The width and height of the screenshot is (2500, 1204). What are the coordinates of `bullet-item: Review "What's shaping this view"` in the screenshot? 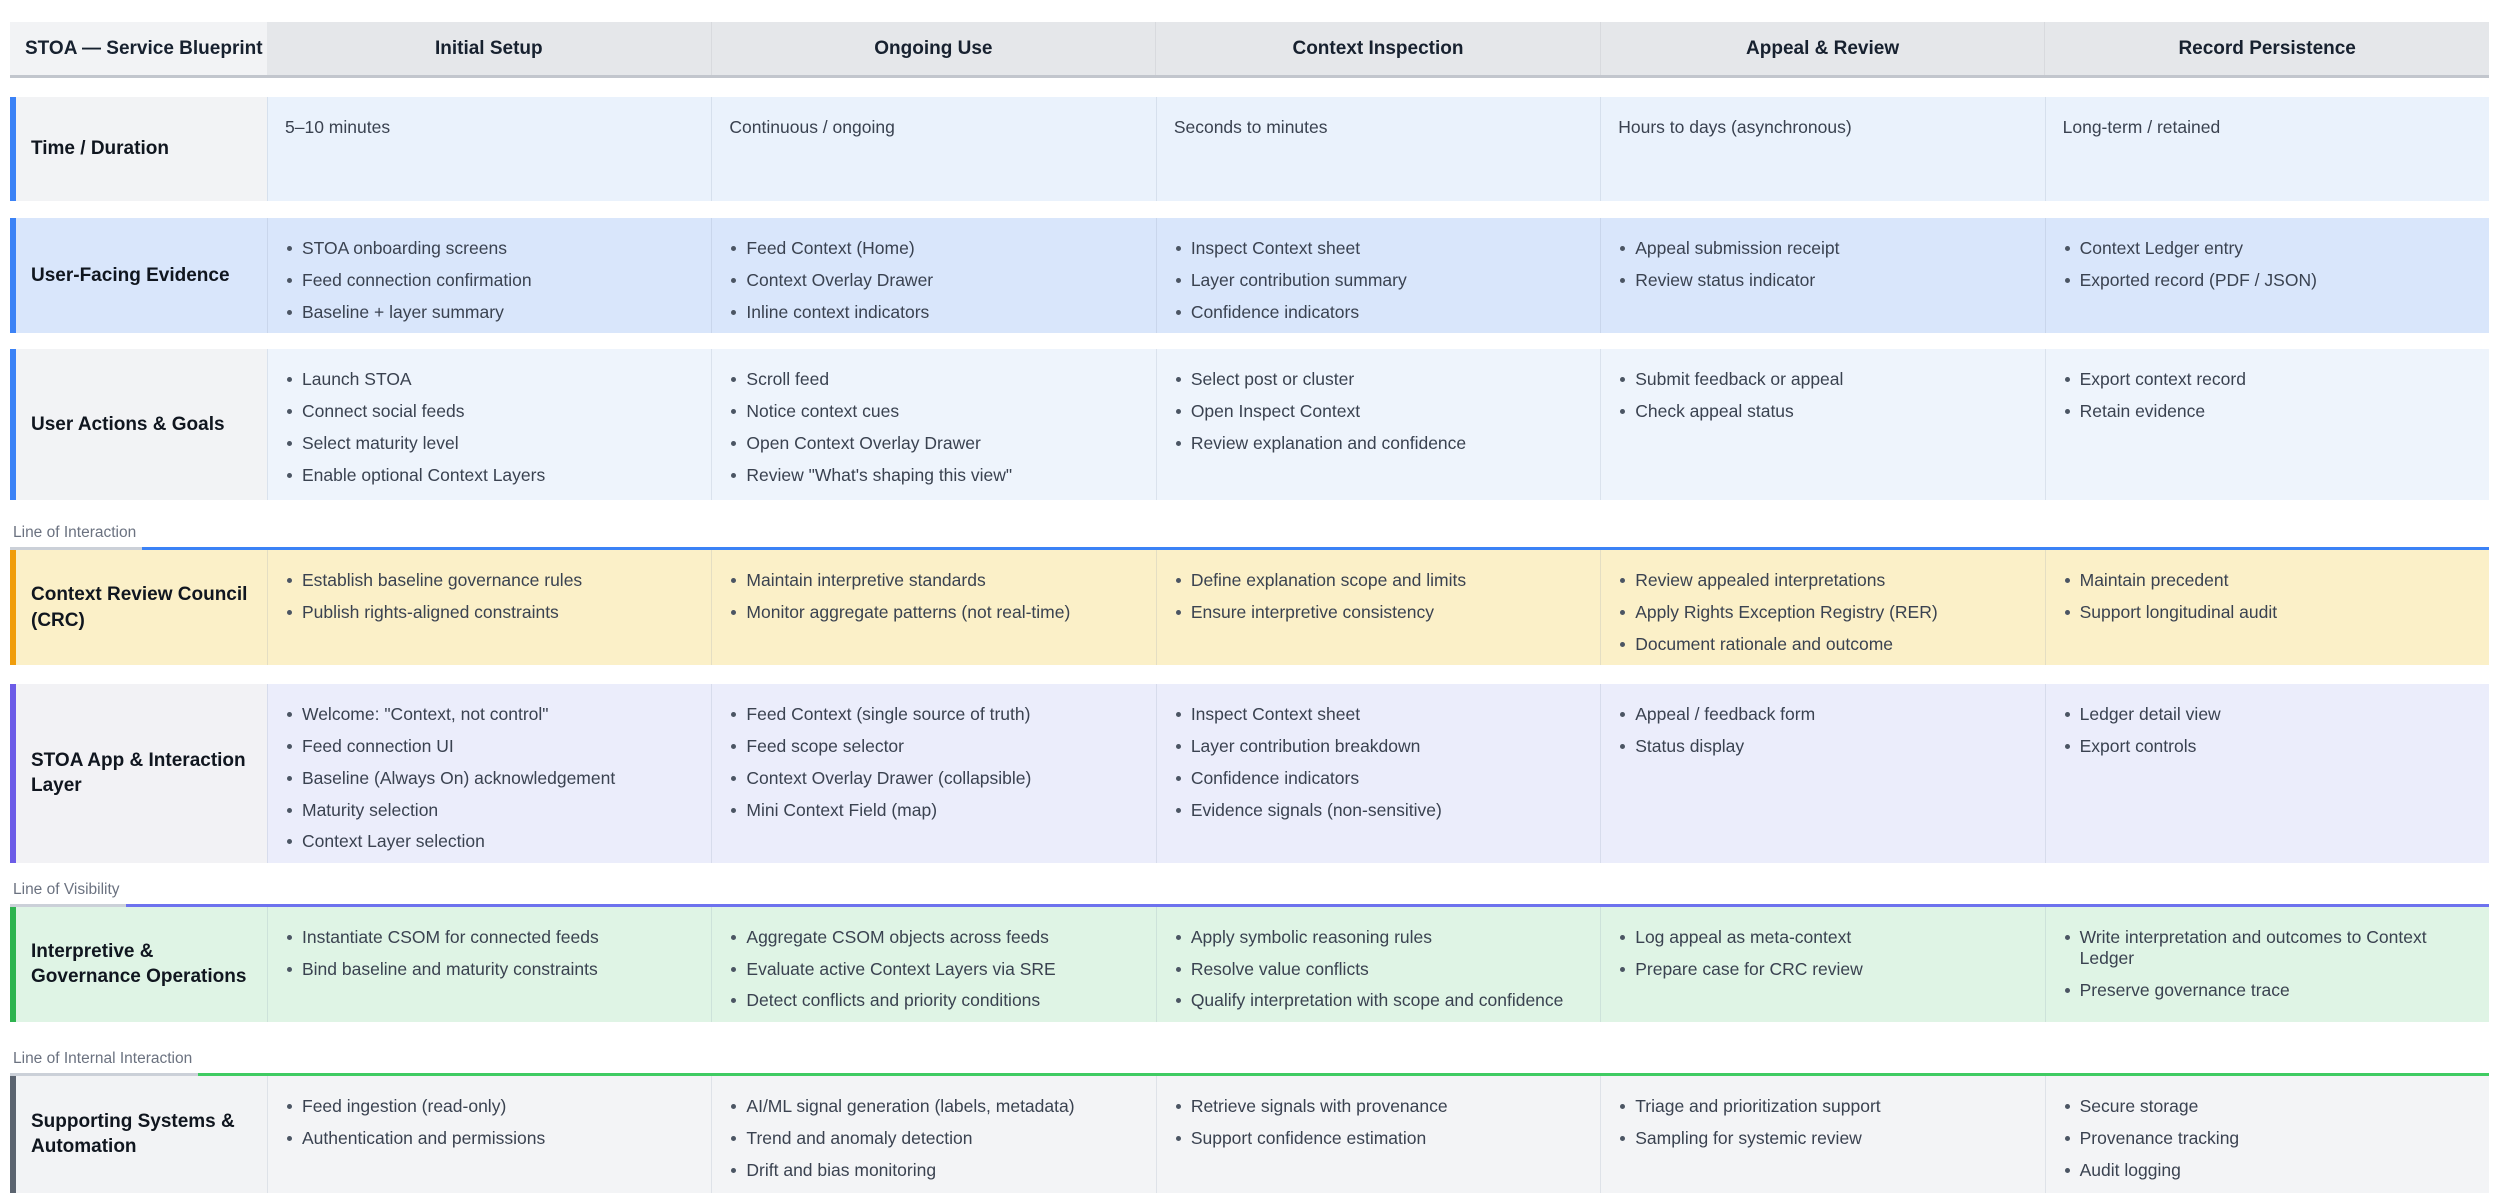 It's located at (935, 475).